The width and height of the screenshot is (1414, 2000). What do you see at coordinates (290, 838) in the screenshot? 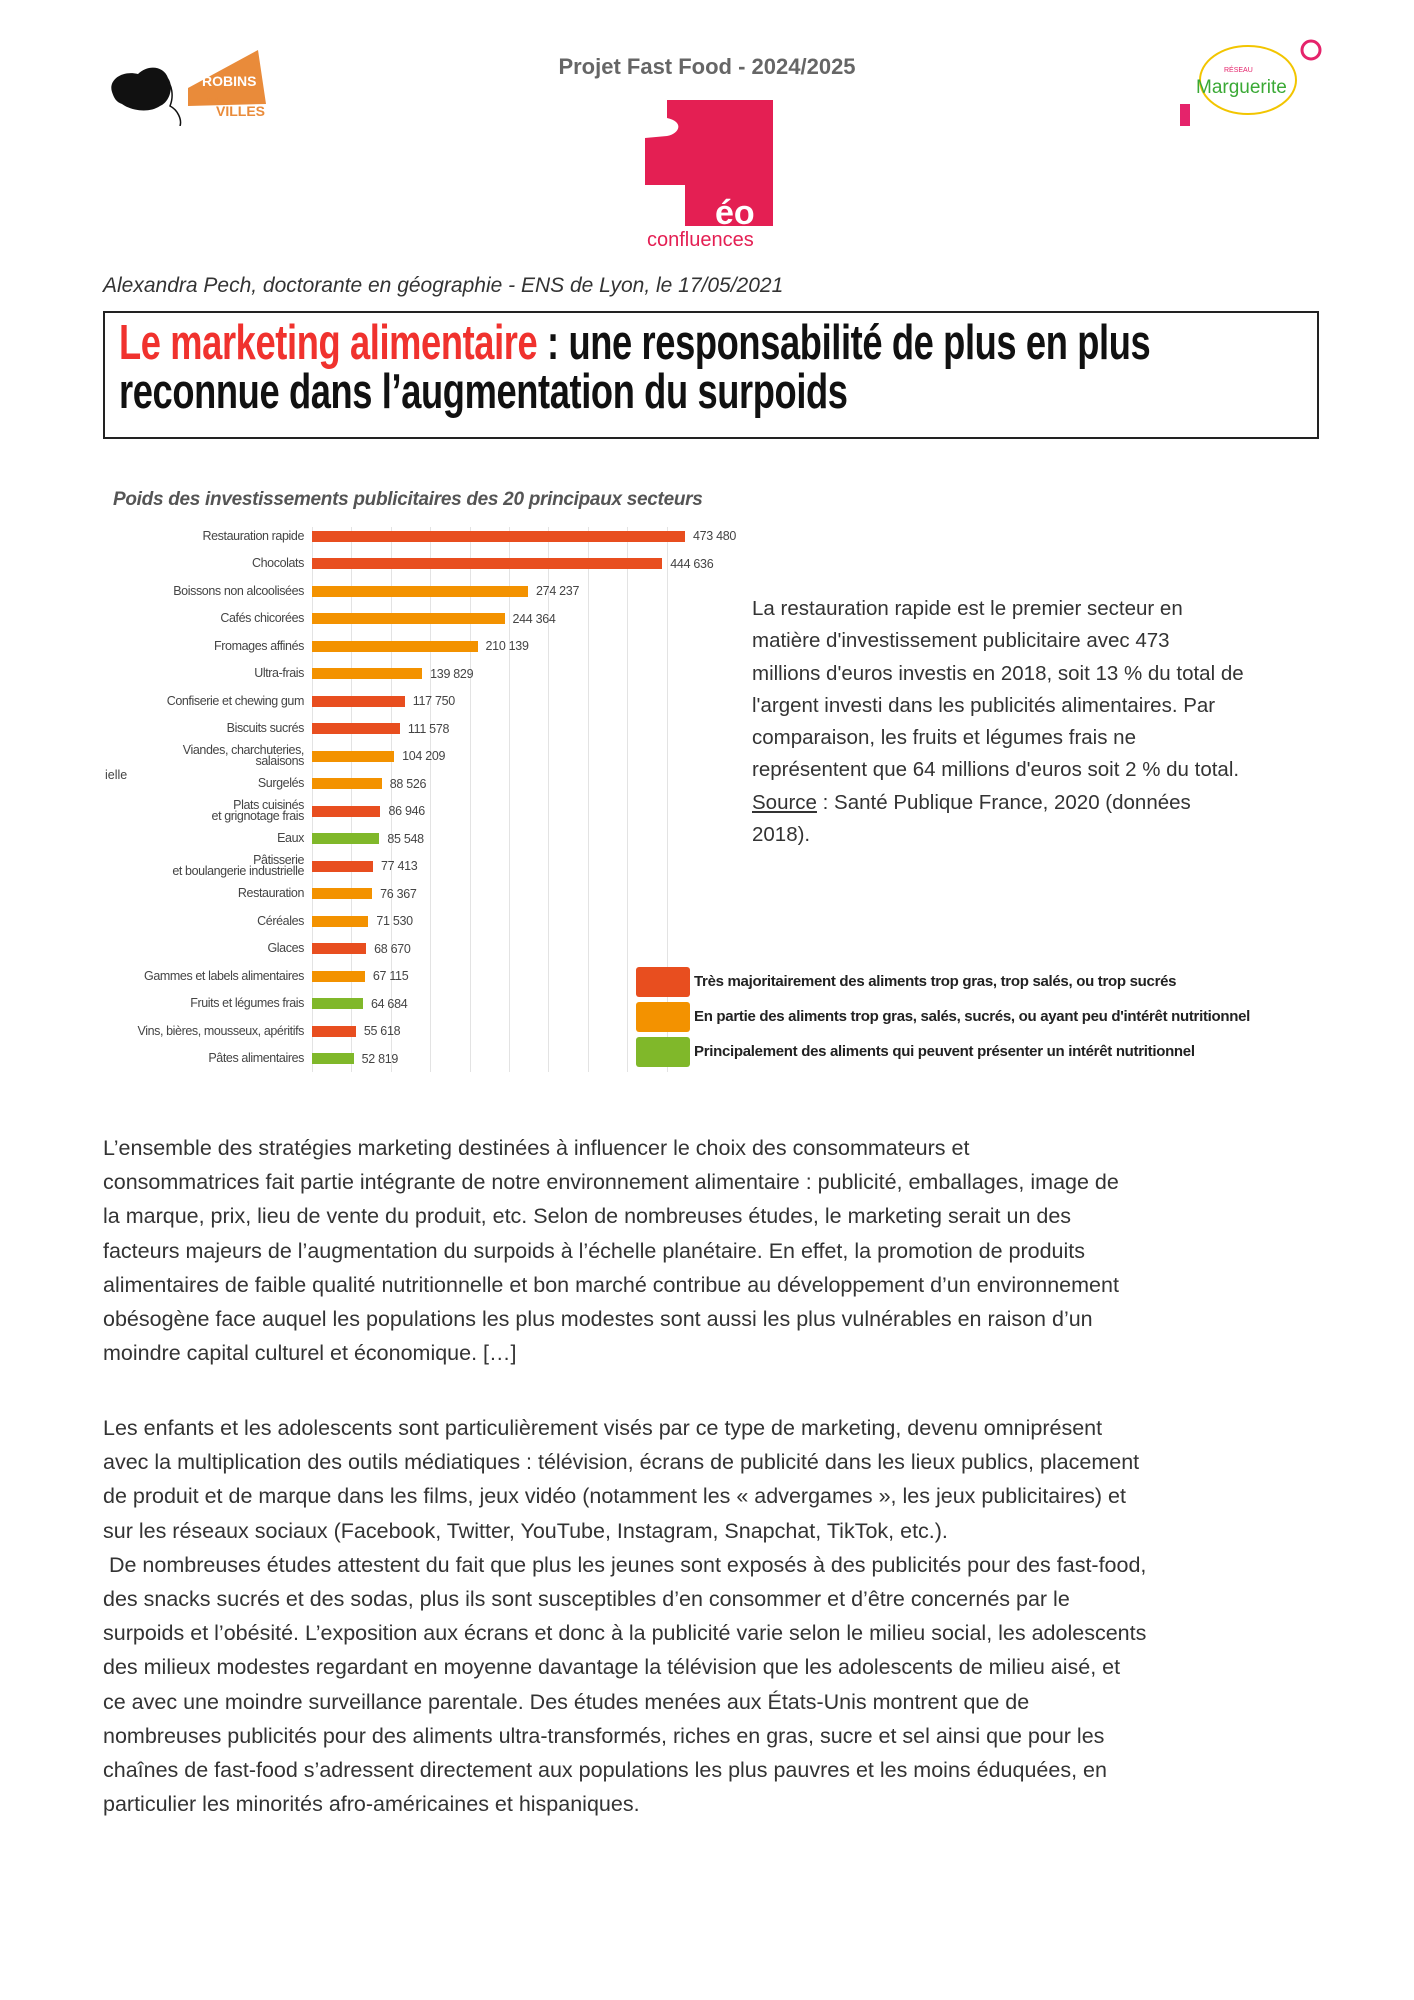
I see `category-label: Eaux` at bounding box center [290, 838].